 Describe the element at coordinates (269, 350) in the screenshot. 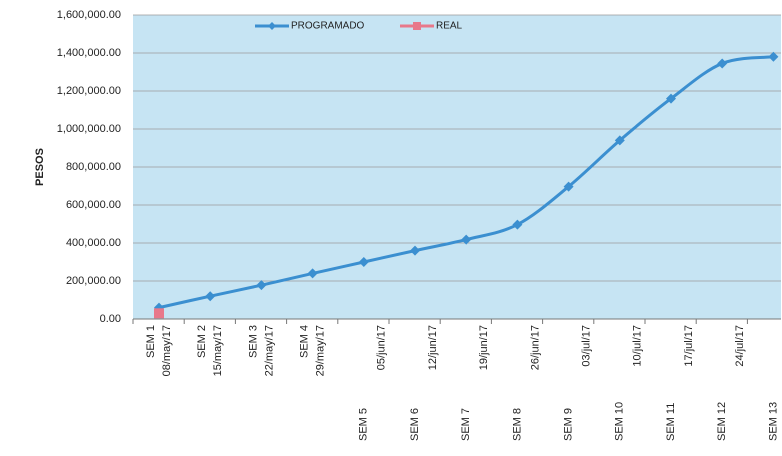

I see `x-tick-label: 22/may/17` at that location.